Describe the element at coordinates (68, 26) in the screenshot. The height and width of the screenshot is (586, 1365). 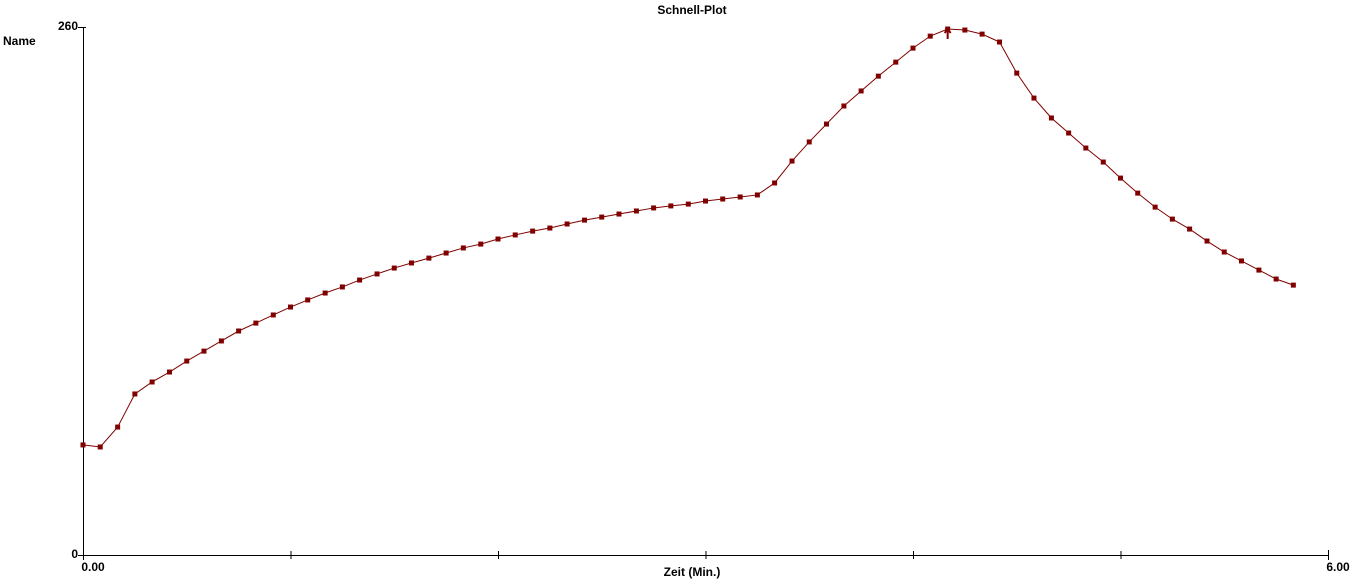
I see `y-tick-label: 260` at that location.